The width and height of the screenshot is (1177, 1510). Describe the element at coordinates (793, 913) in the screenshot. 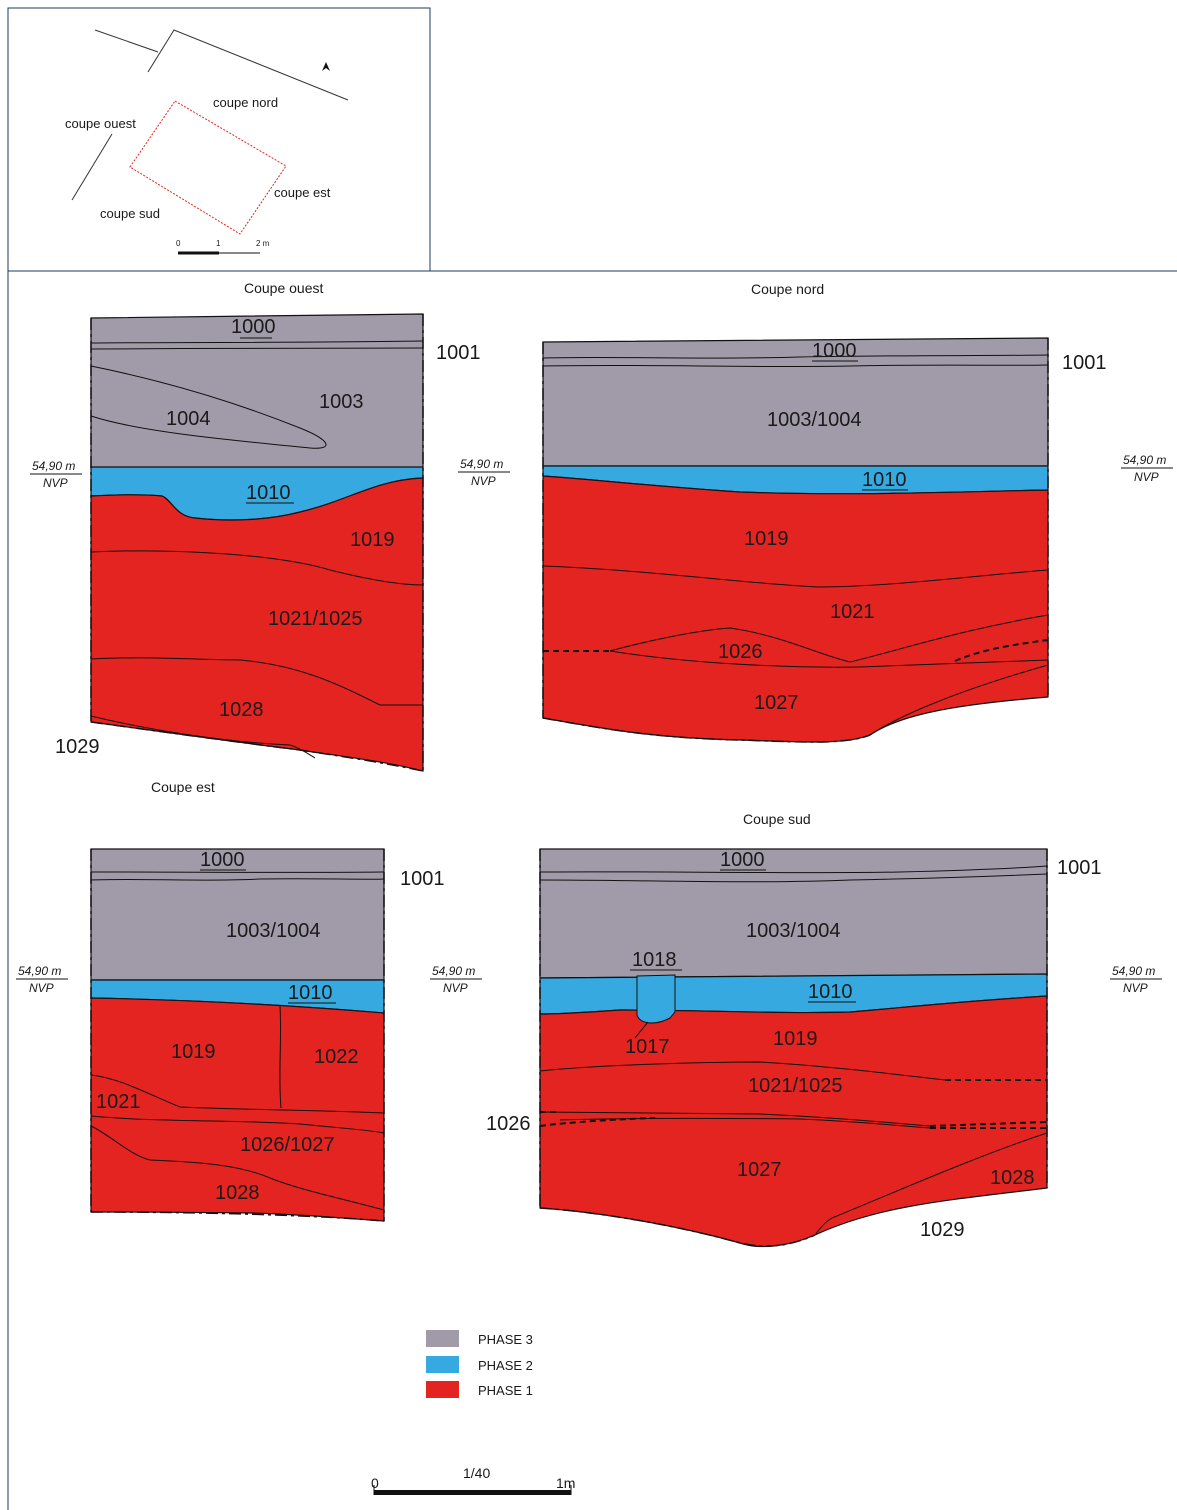

I see `phase3-fill` at that location.